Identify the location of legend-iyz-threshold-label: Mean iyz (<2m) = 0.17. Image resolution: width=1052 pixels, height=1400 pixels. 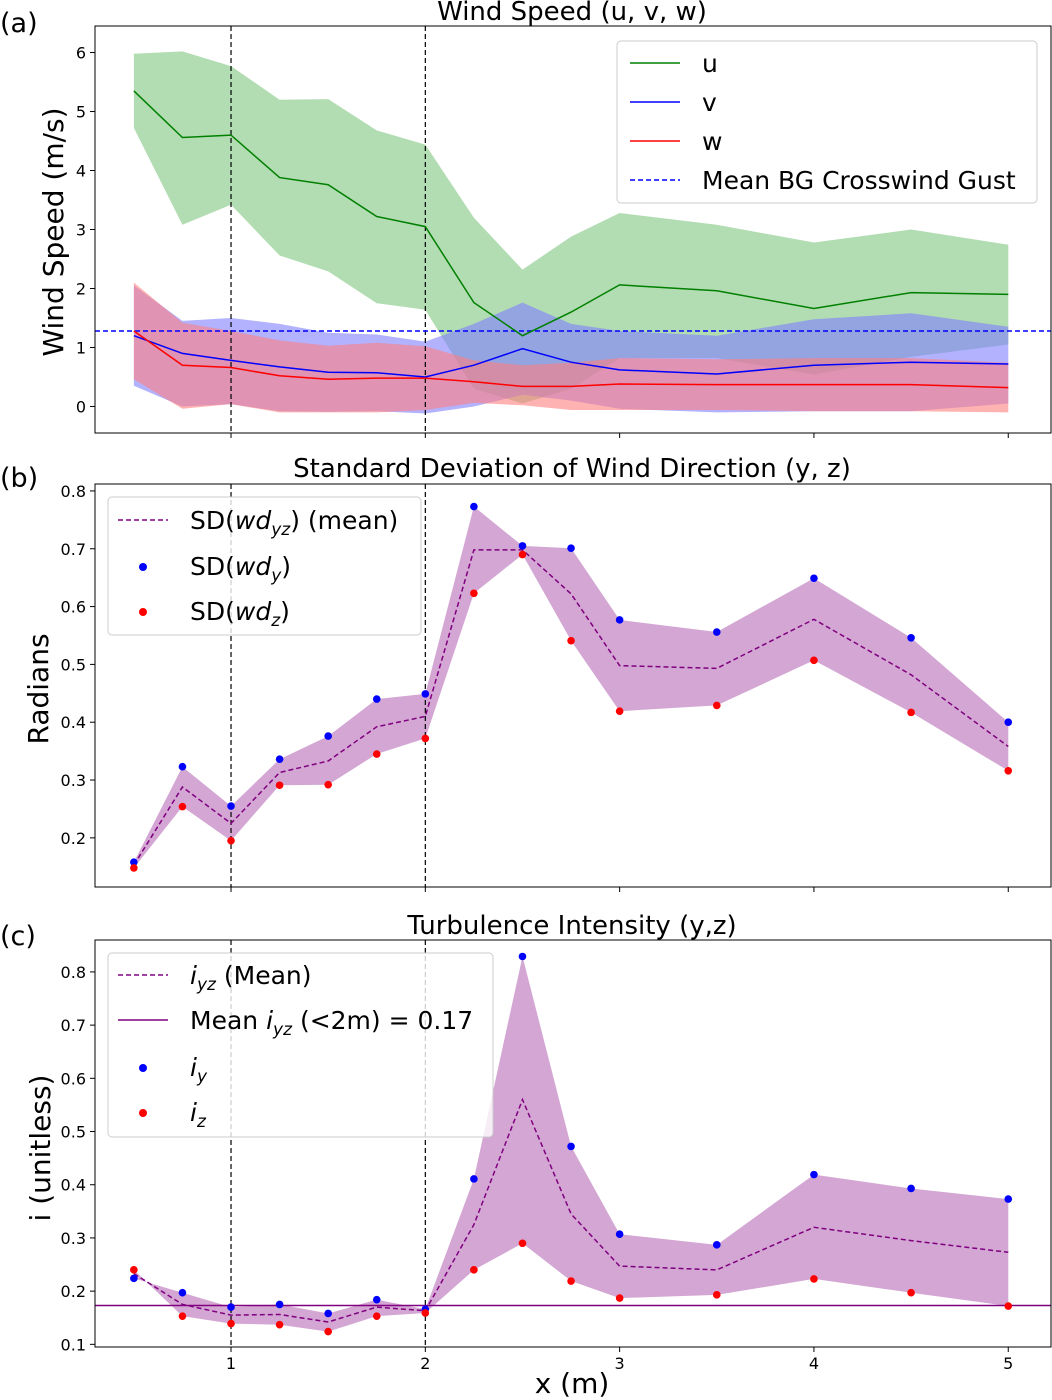
(331, 1023).